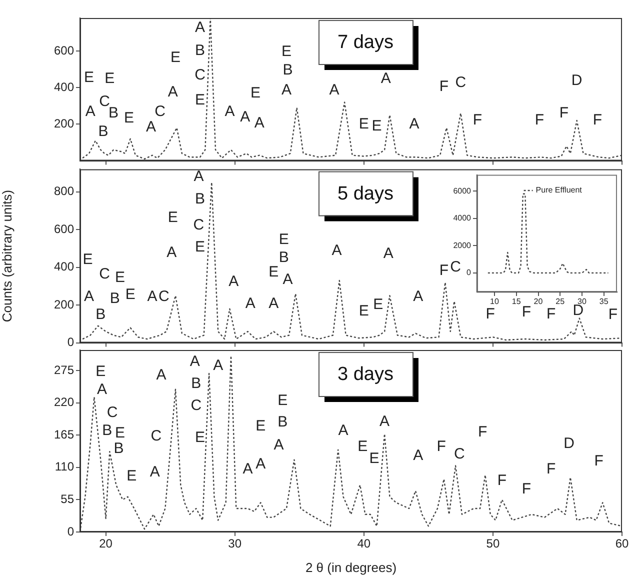 Image resolution: width=631 pixels, height=576 pixels. Describe the element at coordinates (462, 191) in the screenshot. I see `y-tick-label: 6000` at that location.